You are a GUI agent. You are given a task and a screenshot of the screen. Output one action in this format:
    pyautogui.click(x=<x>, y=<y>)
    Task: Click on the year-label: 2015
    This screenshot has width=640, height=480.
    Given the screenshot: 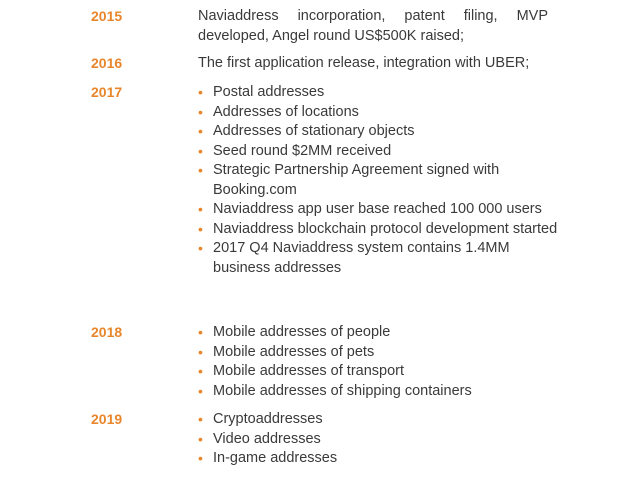 What is the action you would take?
    pyautogui.click(x=107, y=16)
    